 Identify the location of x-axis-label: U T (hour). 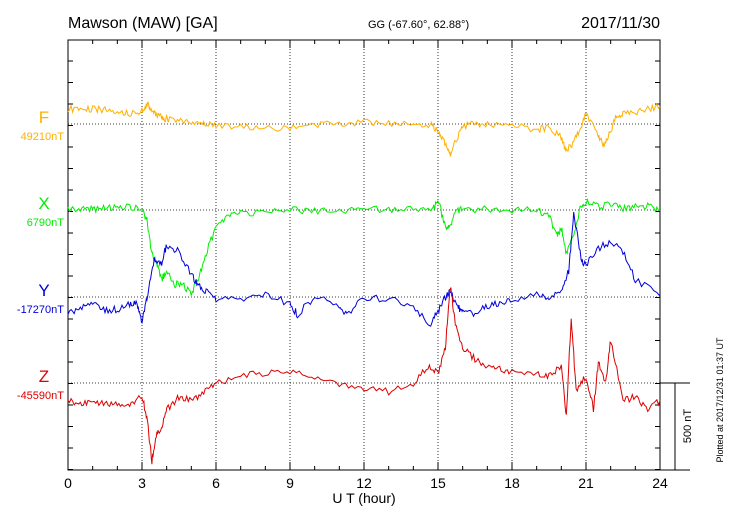
(363, 498).